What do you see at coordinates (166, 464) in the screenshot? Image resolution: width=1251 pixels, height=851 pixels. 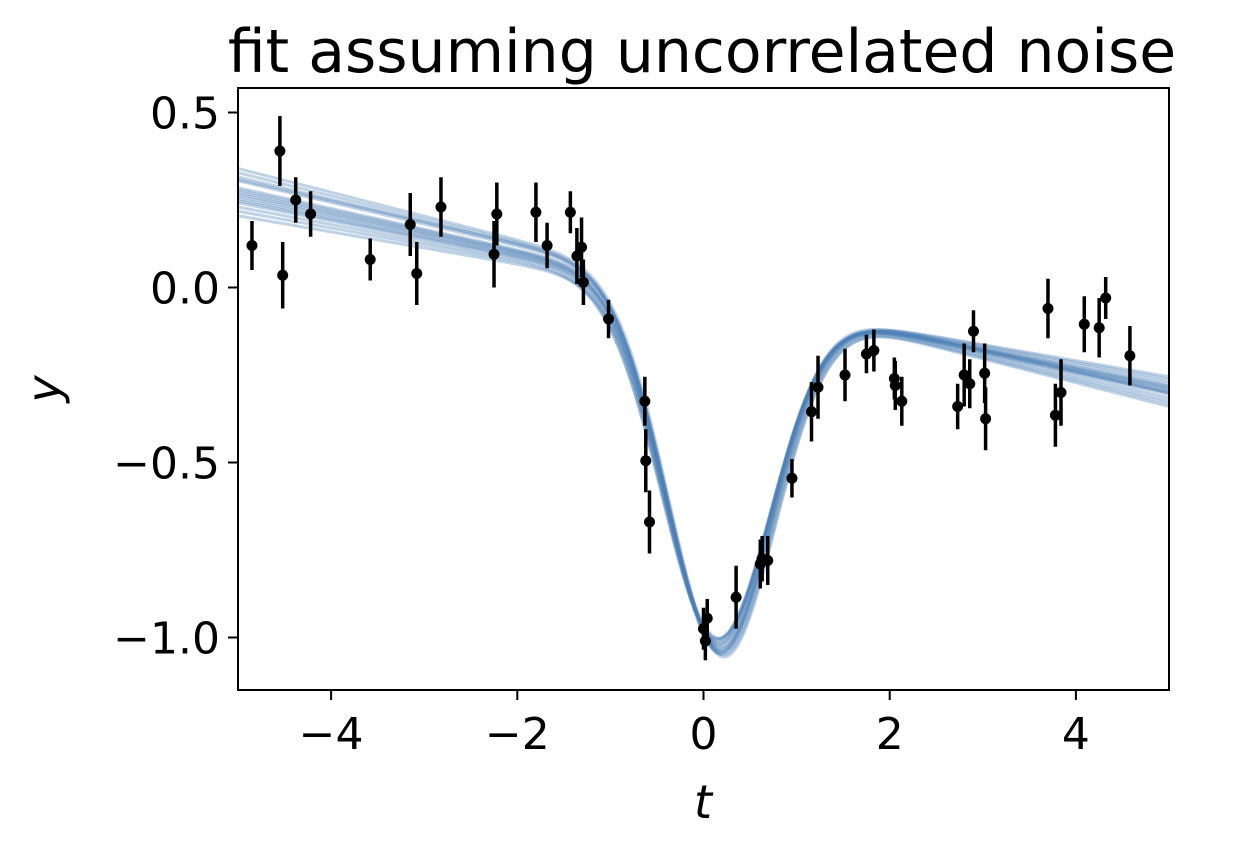 I see `y-tick-label: −0.5` at bounding box center [166, 464].